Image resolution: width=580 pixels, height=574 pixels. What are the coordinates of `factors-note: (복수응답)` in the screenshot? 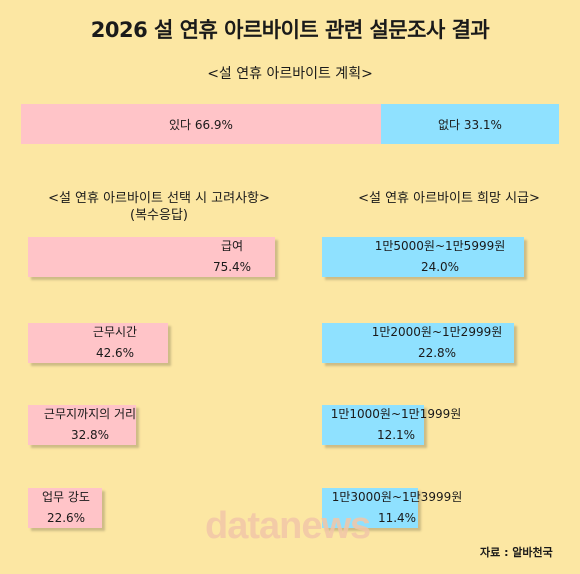 It's located at (159, 215).